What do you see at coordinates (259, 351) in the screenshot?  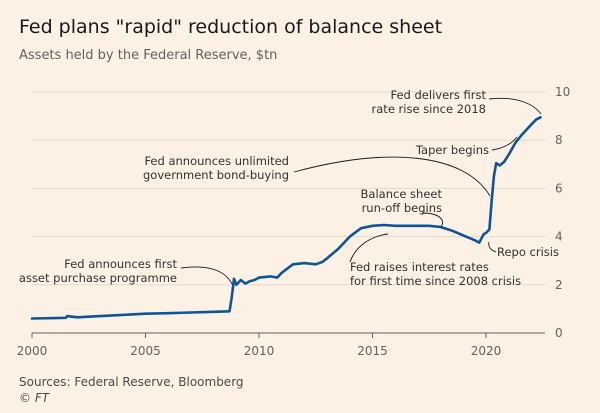 I see `x-tick-label-2010: 2010` at bounding box center [259, 351].